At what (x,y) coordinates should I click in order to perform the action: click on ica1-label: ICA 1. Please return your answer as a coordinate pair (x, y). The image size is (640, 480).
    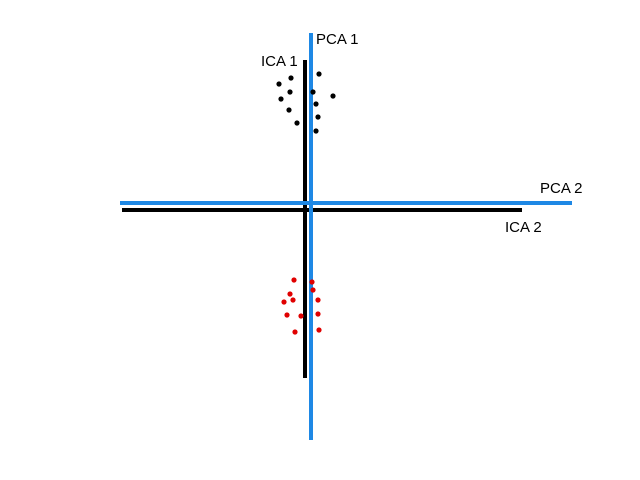
    Looking at the image, I should click on (279, 61).